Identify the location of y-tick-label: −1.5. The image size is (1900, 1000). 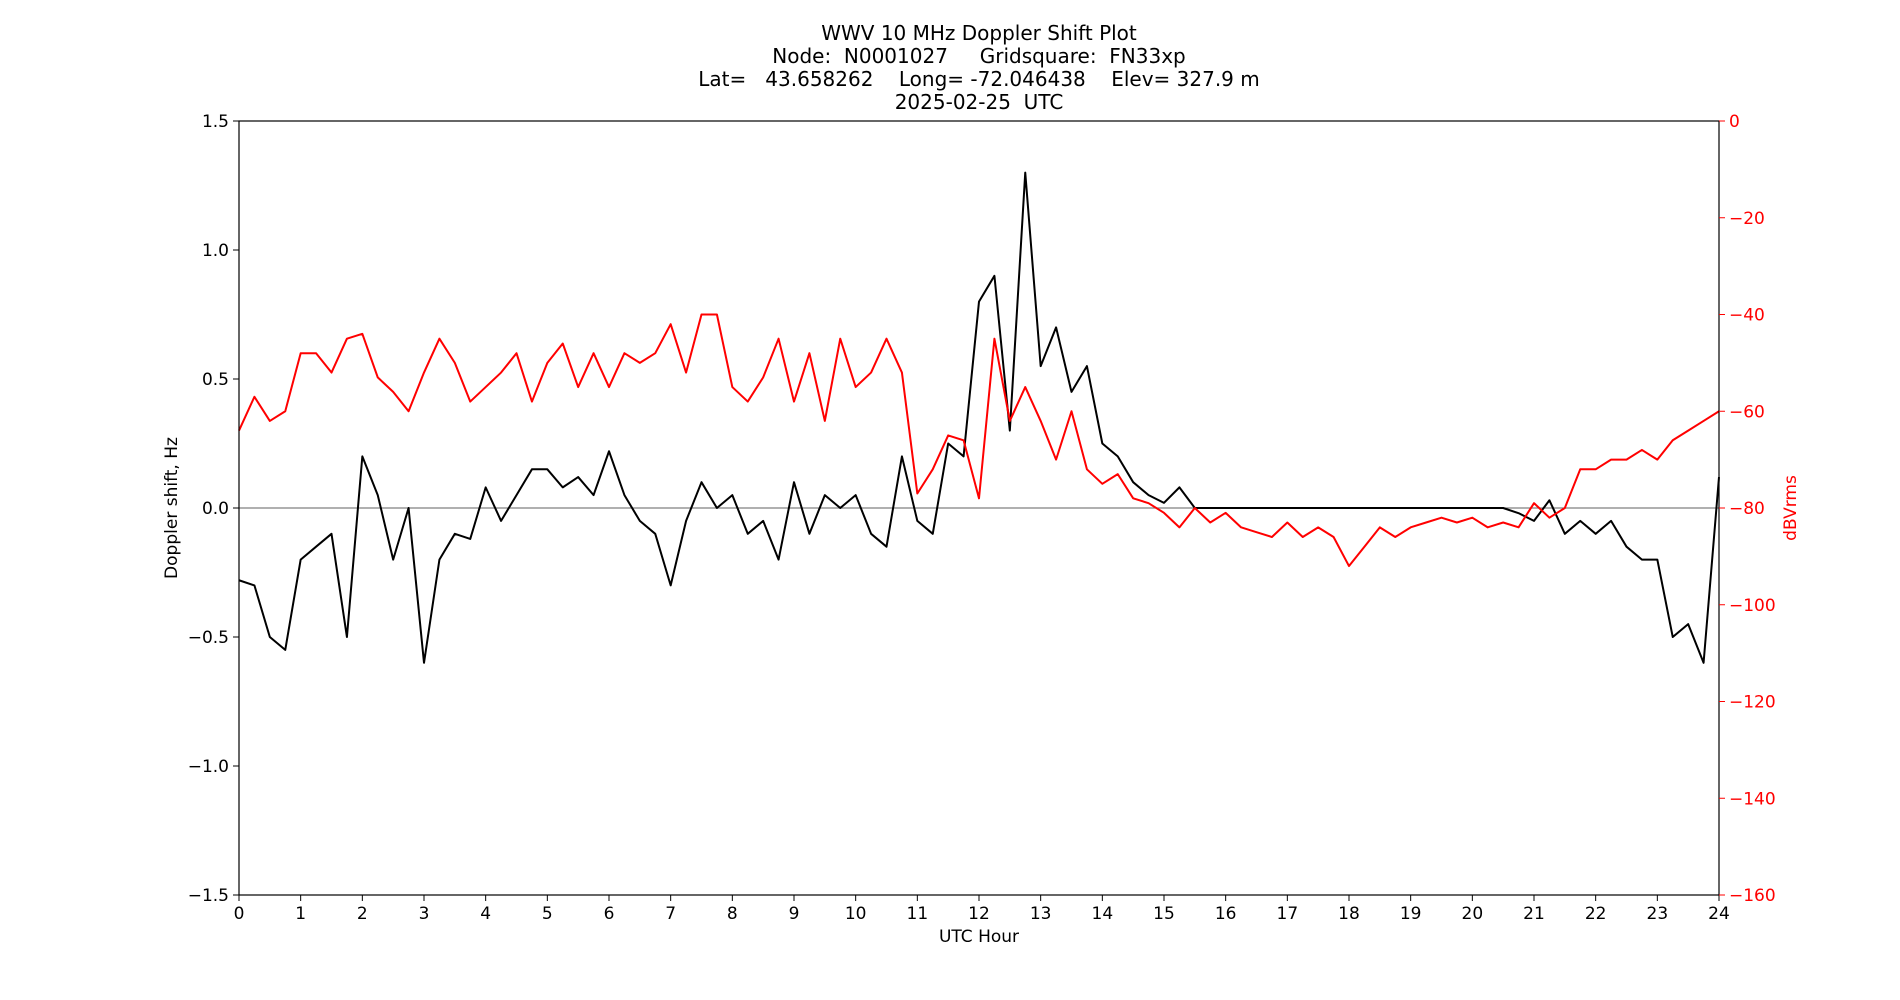
(208, 896).